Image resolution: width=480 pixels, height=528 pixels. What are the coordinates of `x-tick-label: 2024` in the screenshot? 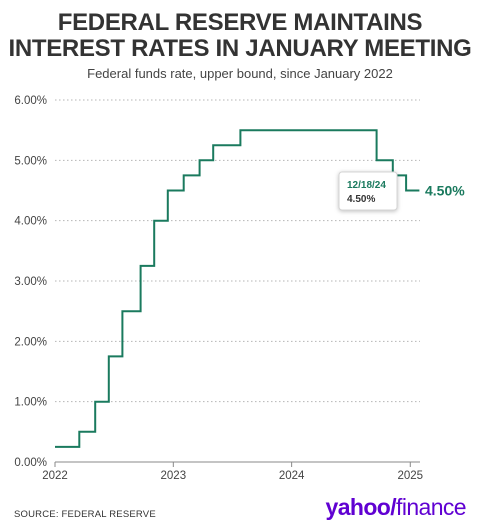 It's located at (292, 476).